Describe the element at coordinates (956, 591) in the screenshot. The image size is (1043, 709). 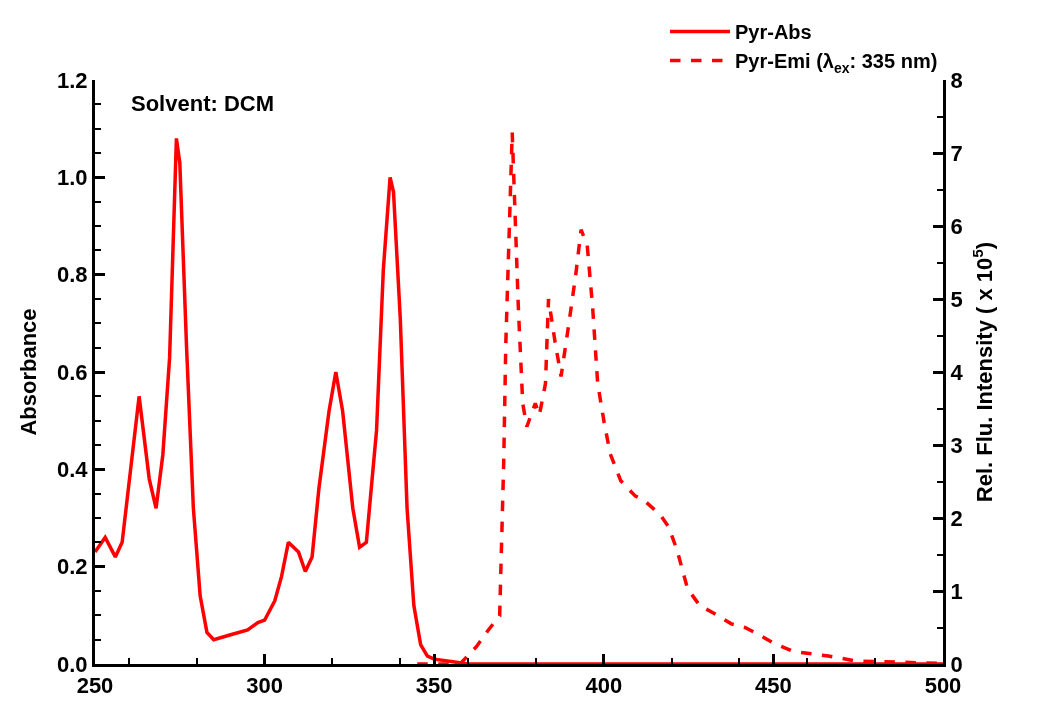
I see `y2-tick-label: 1` at that location.